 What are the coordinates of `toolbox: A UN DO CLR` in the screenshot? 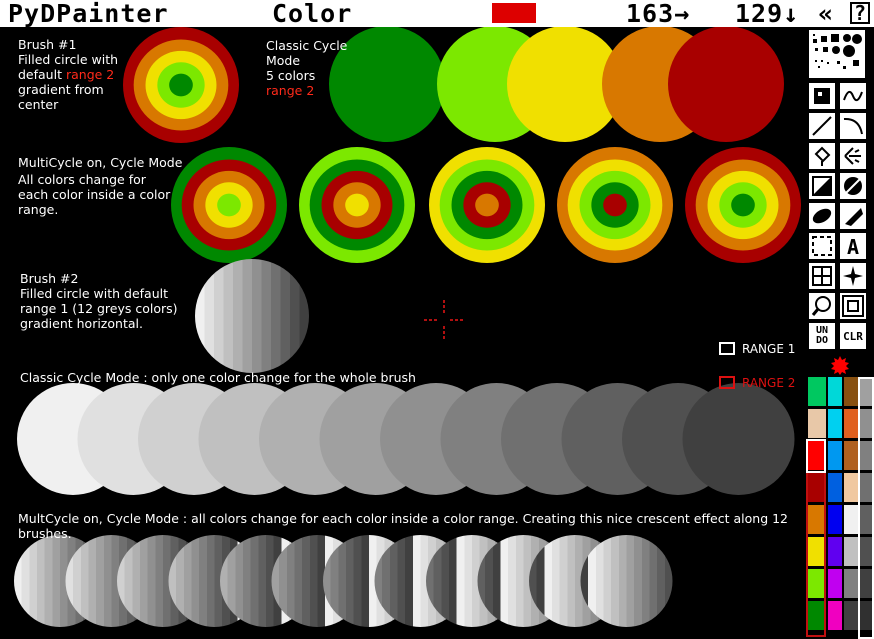 It's located at (840, 333).